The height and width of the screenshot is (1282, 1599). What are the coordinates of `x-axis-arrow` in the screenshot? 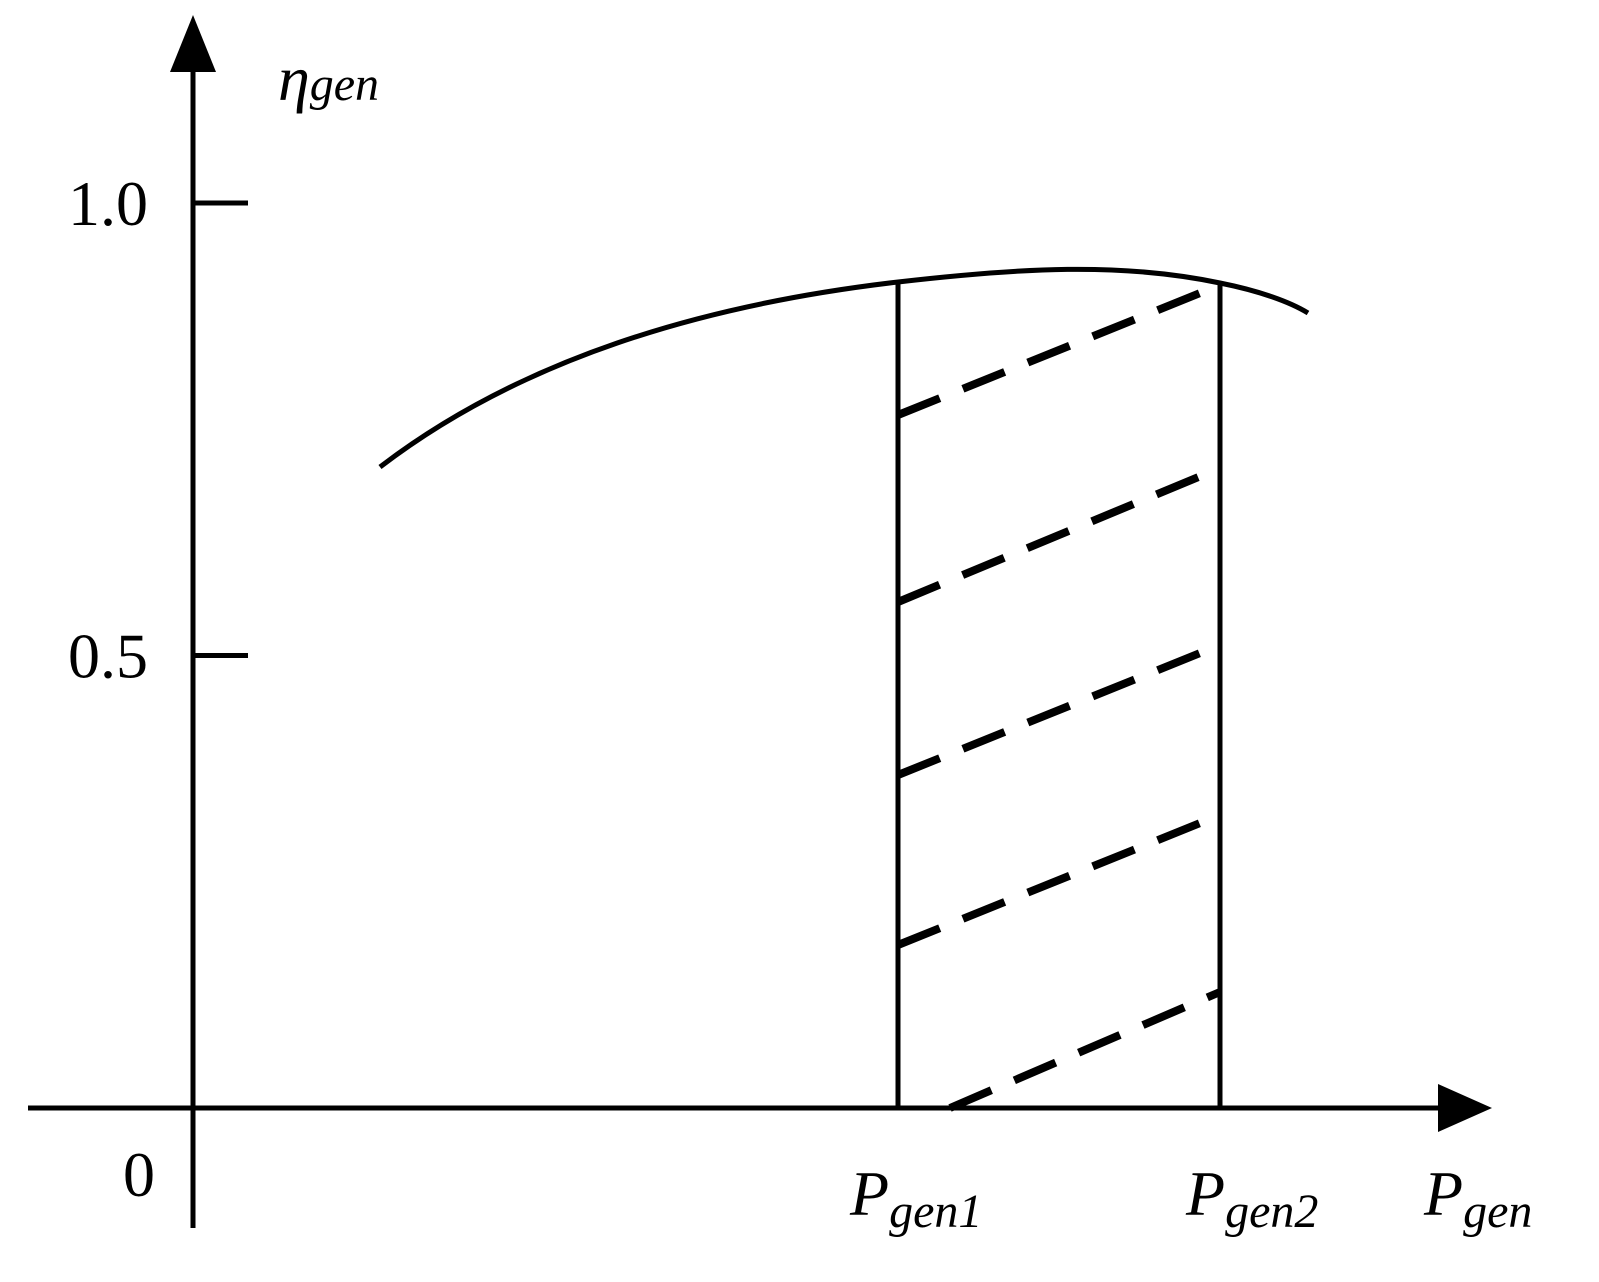 It's located at (1465, 1108).